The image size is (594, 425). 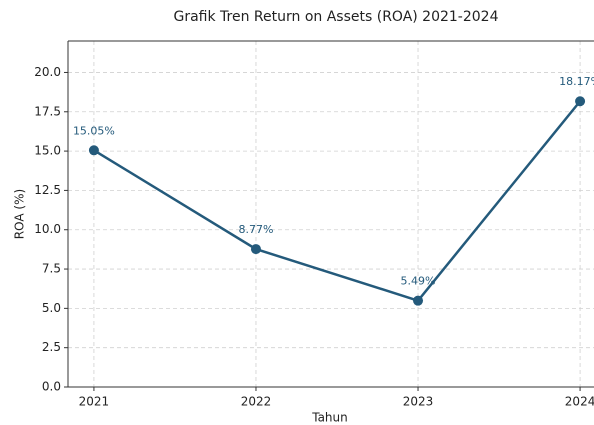 What do you see at coordinates (51, 347) in the screenshot?
I see `y-tick-label: 2.5` at bounding box center [51, 347].